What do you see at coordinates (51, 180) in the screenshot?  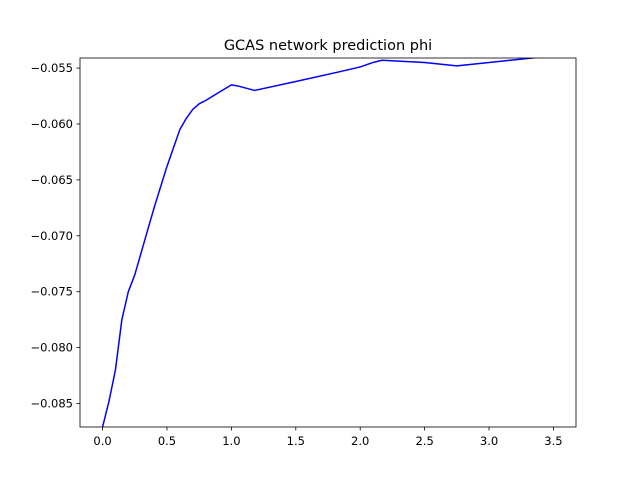 I see `y-tick-label-4: −0.065` at bounding box center [51, 180].